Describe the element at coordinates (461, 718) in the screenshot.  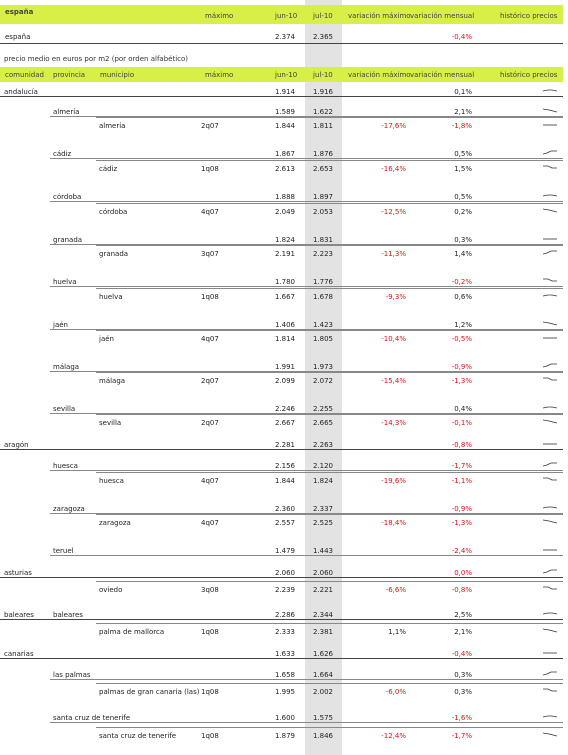
I see `var-mens-value: -1,6%` at that location.